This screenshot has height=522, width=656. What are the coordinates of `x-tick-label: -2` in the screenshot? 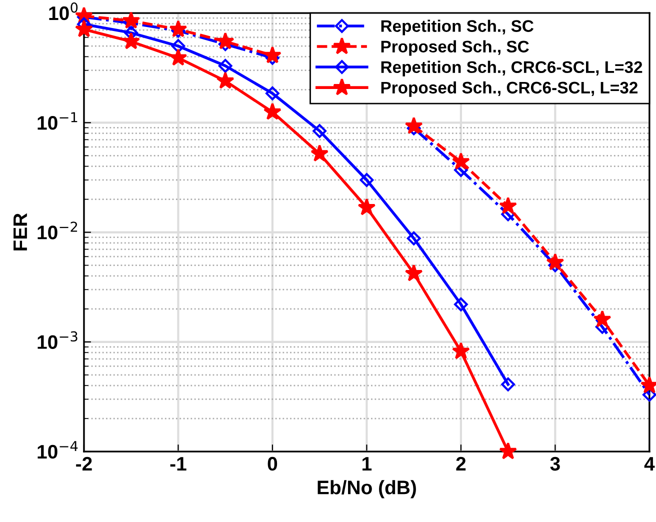 It's located at (84, 463).